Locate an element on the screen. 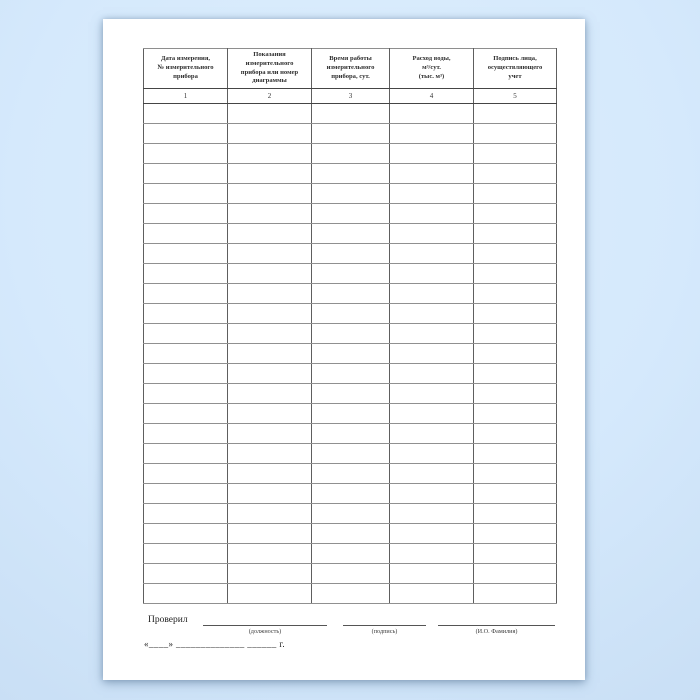 This screenshot has height=700, width=700. column-number-row: 1 2 3 4 5 is located at coordinates (350, 96).